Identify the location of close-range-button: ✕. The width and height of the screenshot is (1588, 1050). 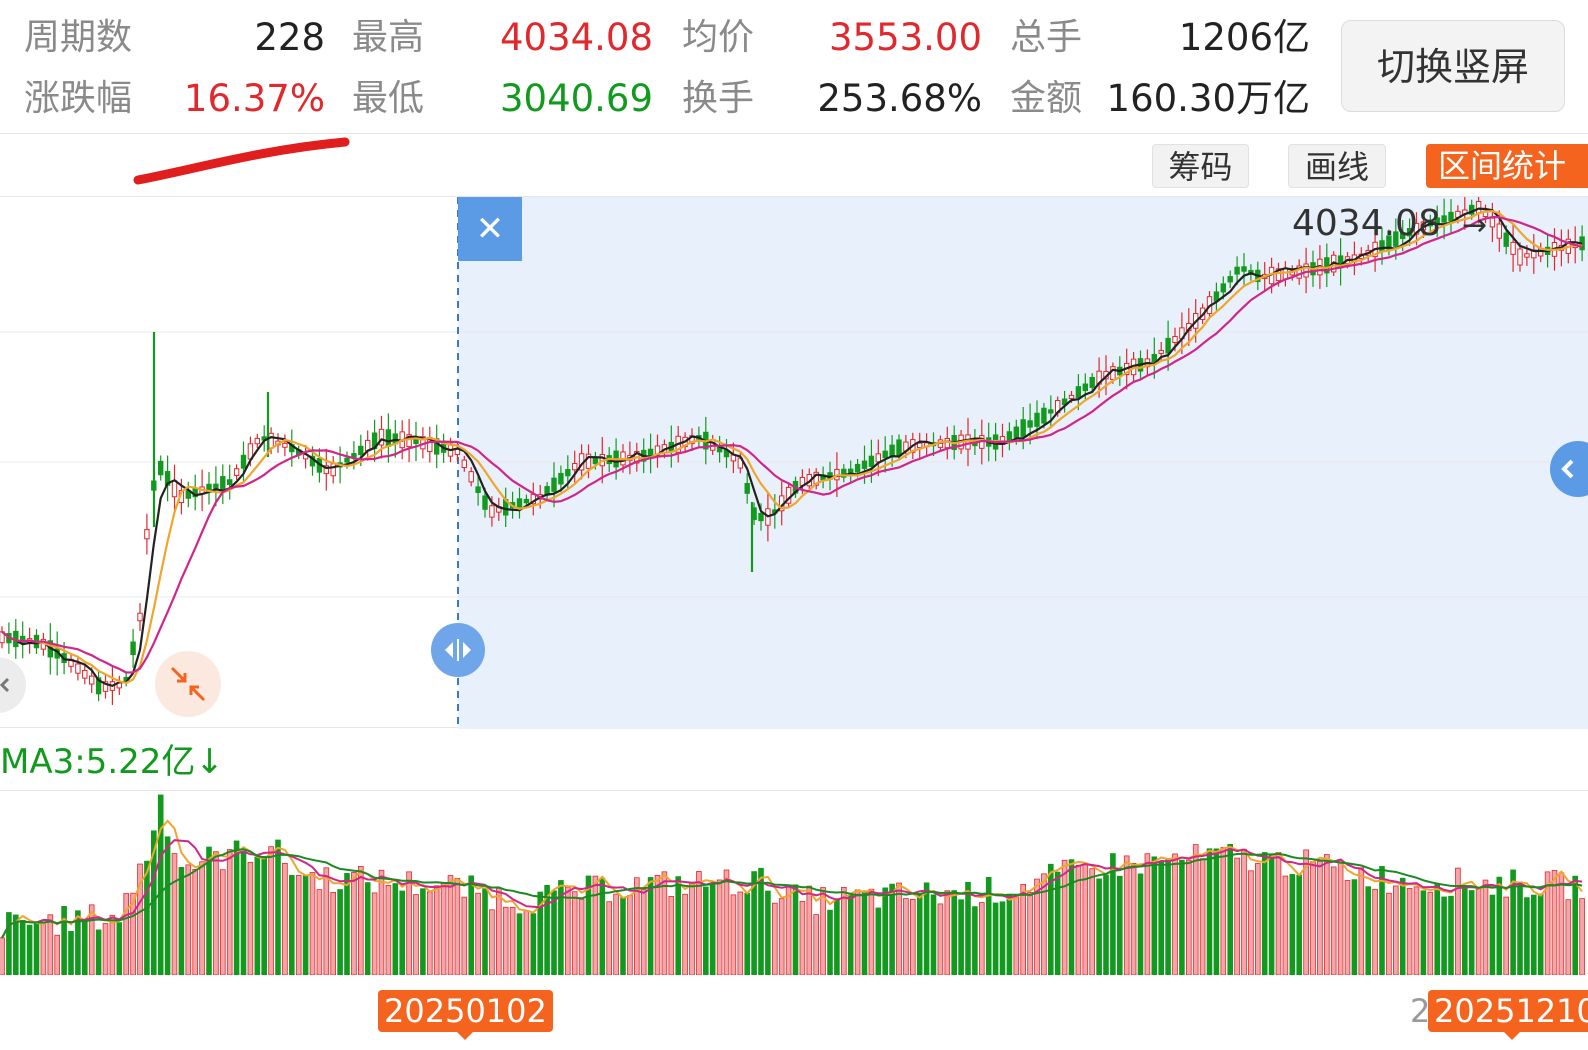
(490, 229).